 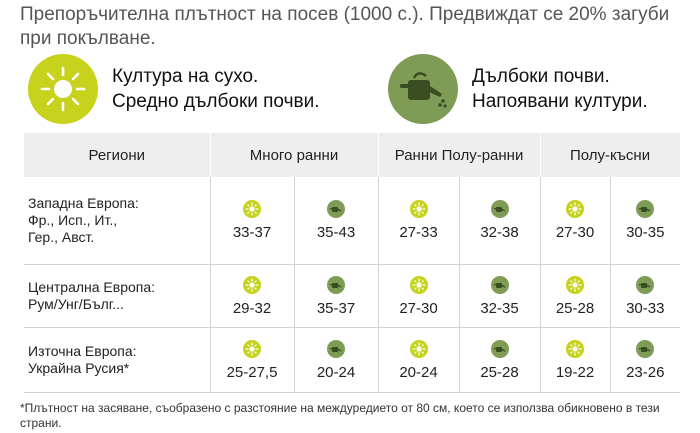 I want to click on value-cell-dry: 27-33, so click(x=418, y=221).